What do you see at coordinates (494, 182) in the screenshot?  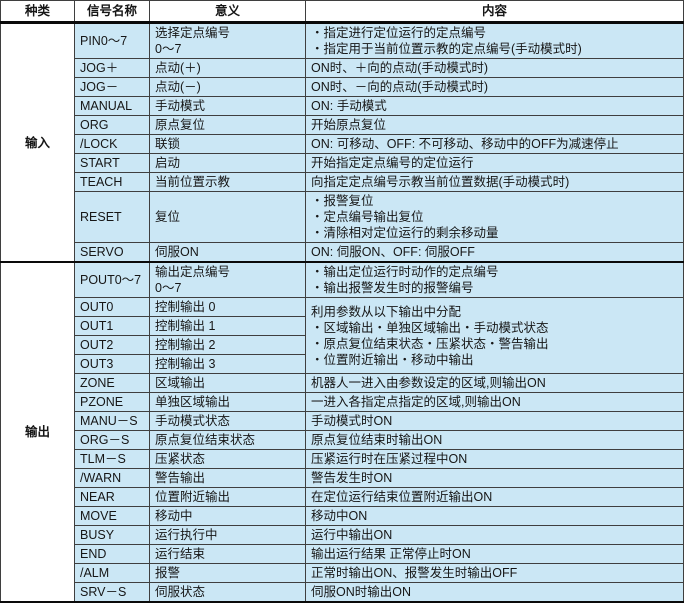 I see `content-cell: 向指定定点编号示教当前位置数据(手动模式时)` at bounding box center [494, 182].